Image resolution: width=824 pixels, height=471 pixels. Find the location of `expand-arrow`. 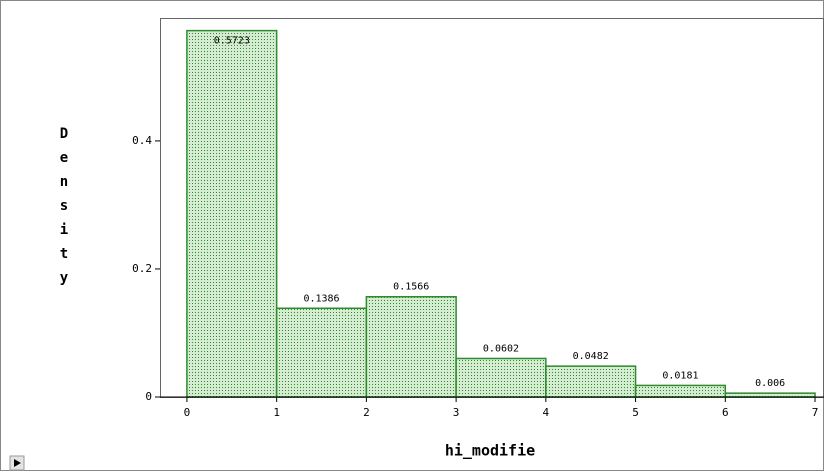

expand-arrow is located at coordinates (17, 463).